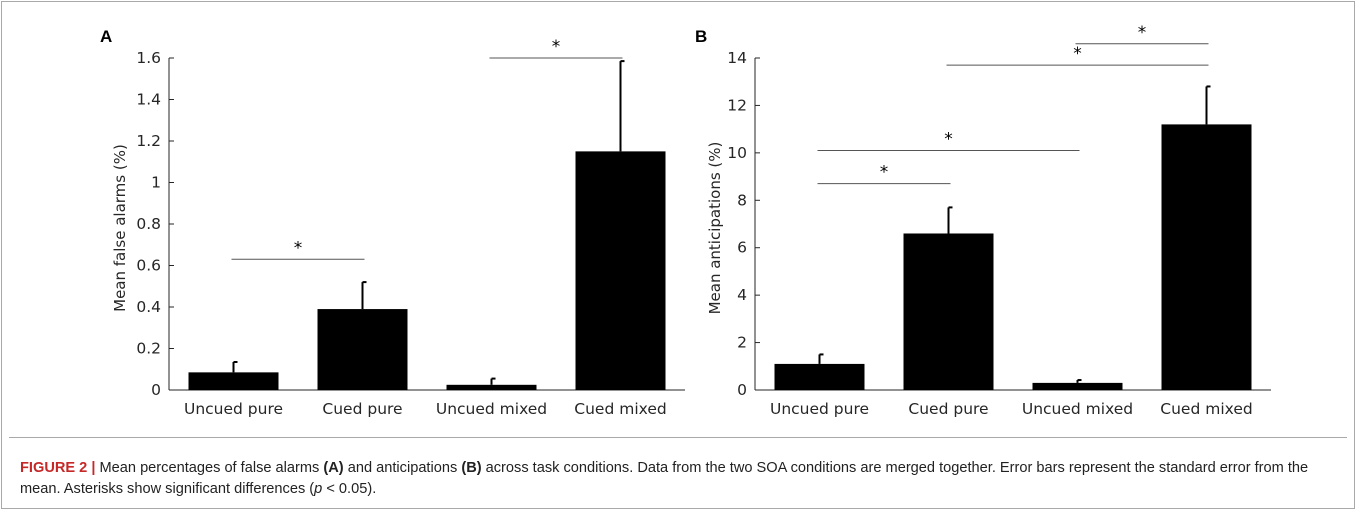 Image resolution: width=1358 pixels, height=511 pixels. I want to click on y-tick-label: 0.2, so click(148, 349).